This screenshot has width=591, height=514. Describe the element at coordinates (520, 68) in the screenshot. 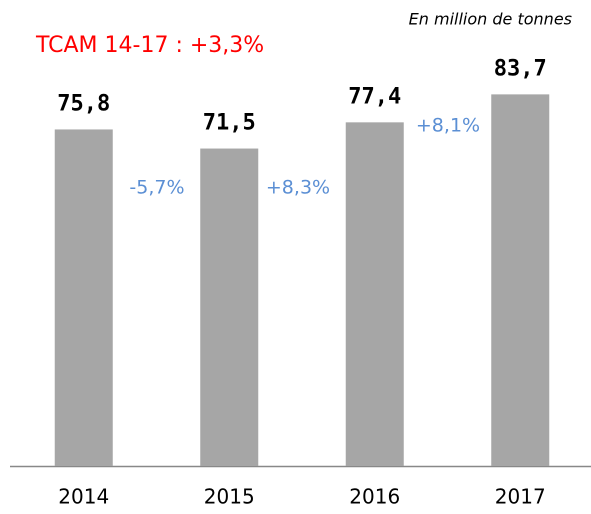

I see `value-label: 83,7` at that location.